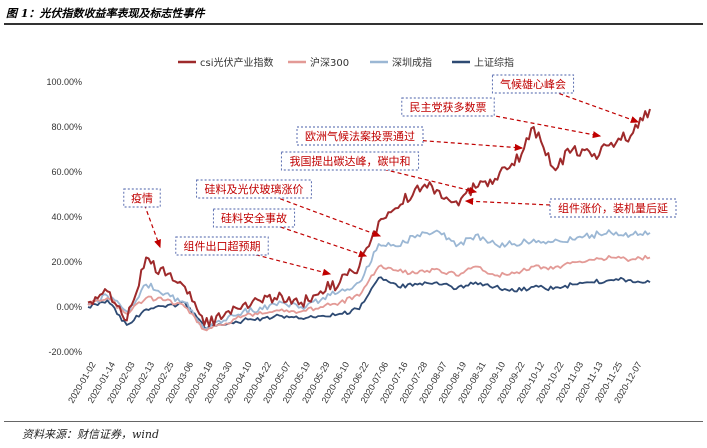  I want to click on y-tick-label: -20.00%, so click(65, 352).